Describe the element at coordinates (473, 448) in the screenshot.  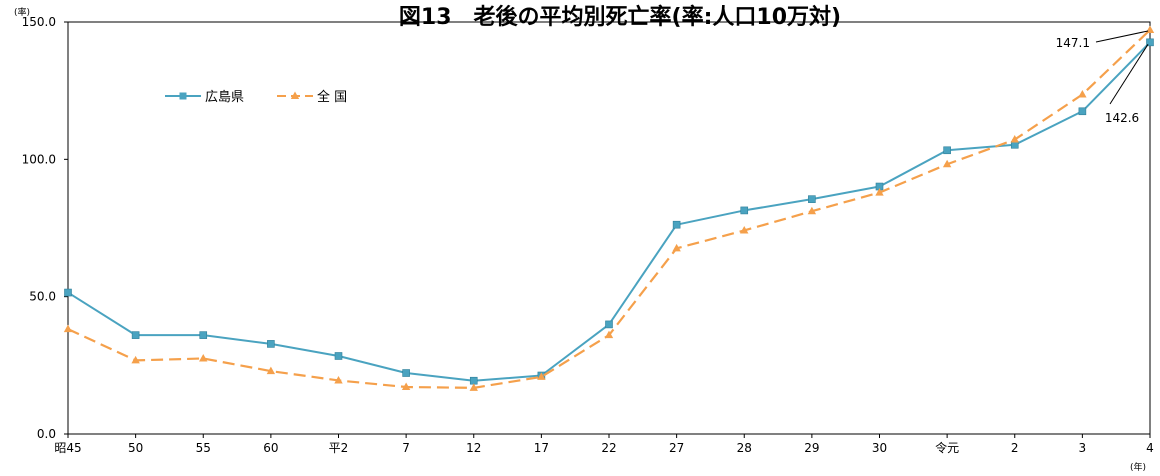
I see `x-tick-label: 12` at that location.